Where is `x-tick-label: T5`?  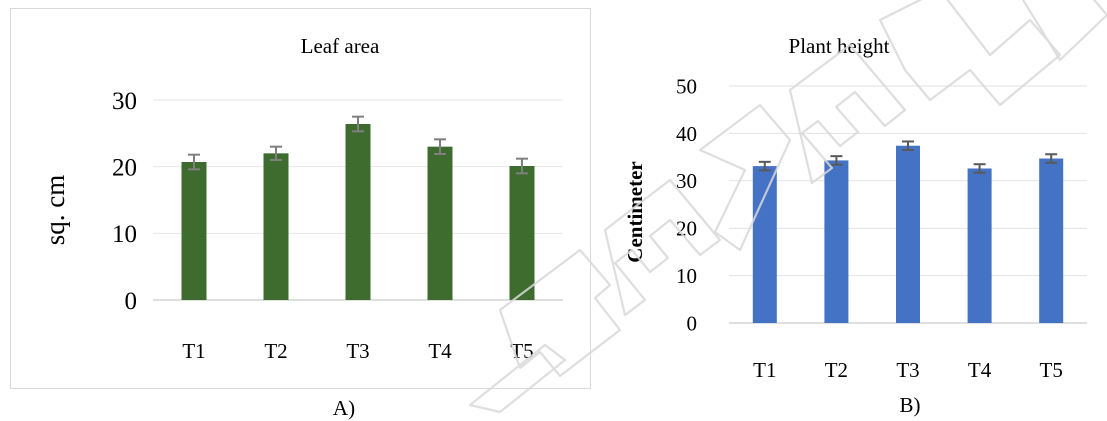
x-tick-label: T5 is located at coordinates (1051, 370).